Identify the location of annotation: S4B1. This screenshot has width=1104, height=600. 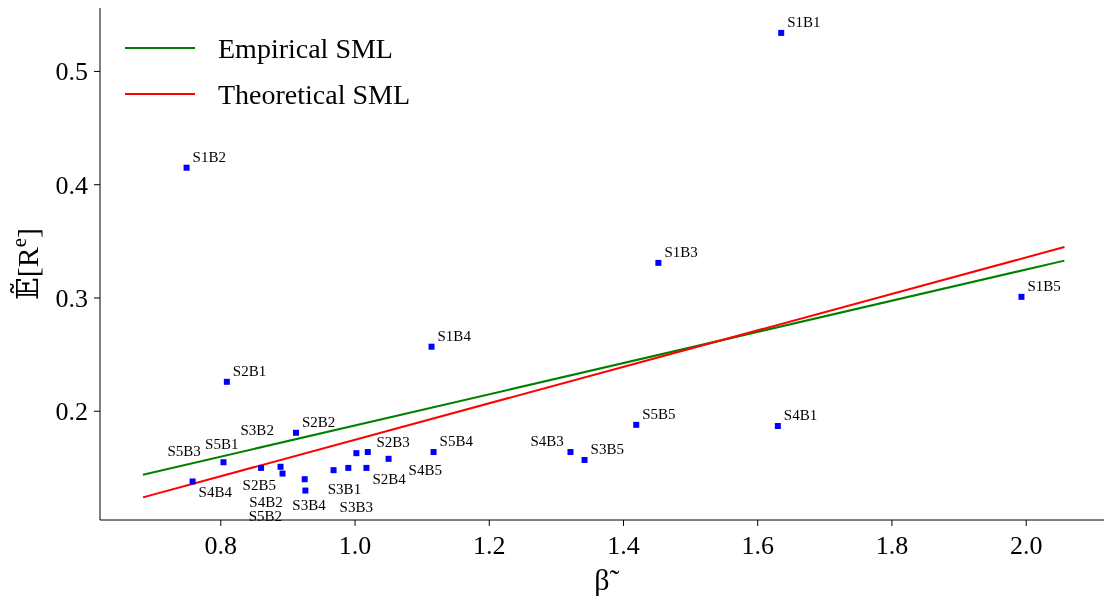
(800, 414).